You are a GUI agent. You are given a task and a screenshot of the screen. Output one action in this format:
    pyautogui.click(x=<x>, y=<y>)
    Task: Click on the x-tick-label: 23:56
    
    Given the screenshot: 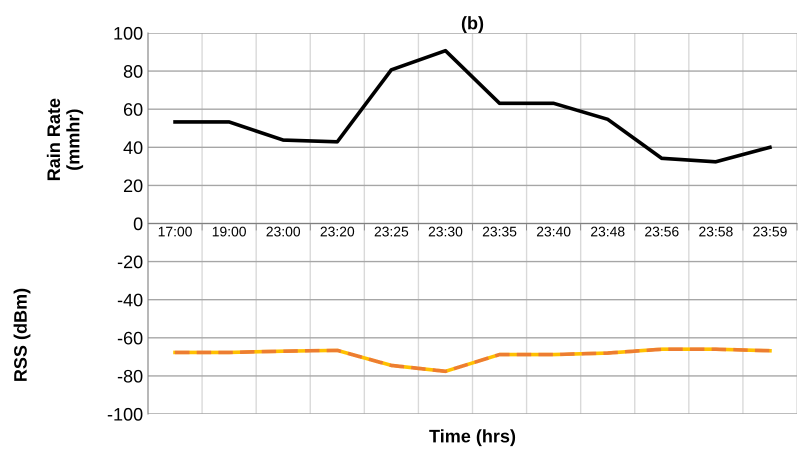 What is the action you would take?
    pyautogui.click(x=662, y=231)
    